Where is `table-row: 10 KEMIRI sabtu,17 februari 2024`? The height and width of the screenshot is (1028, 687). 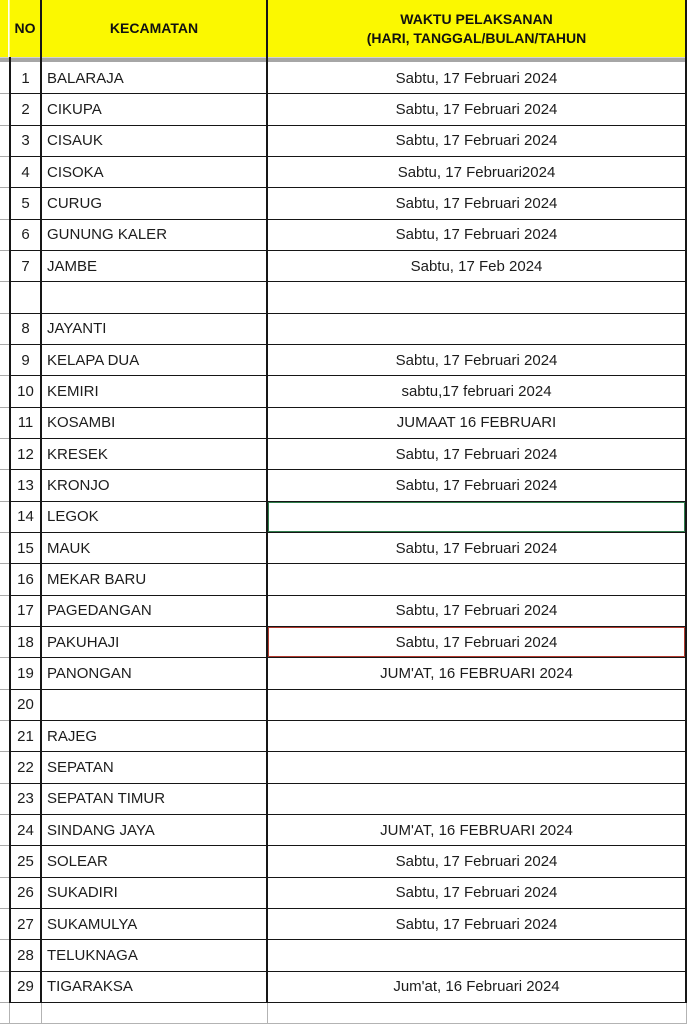 table-row: 10 KEMIRI sabtu,17 februari 2024 is located at coordinates (343, 392).